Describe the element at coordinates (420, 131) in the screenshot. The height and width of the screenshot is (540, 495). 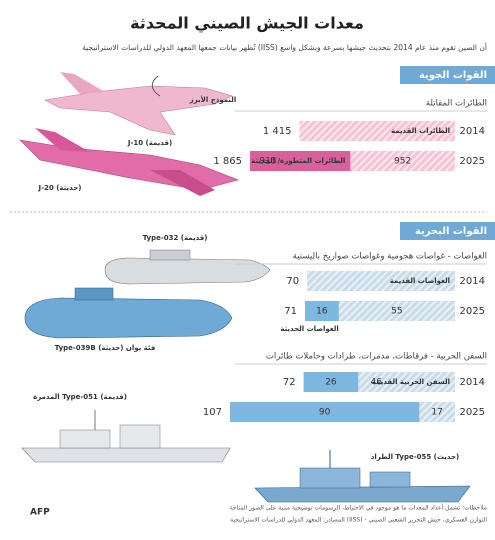
I see `segment-label: الطائرات القديمة` at that location.